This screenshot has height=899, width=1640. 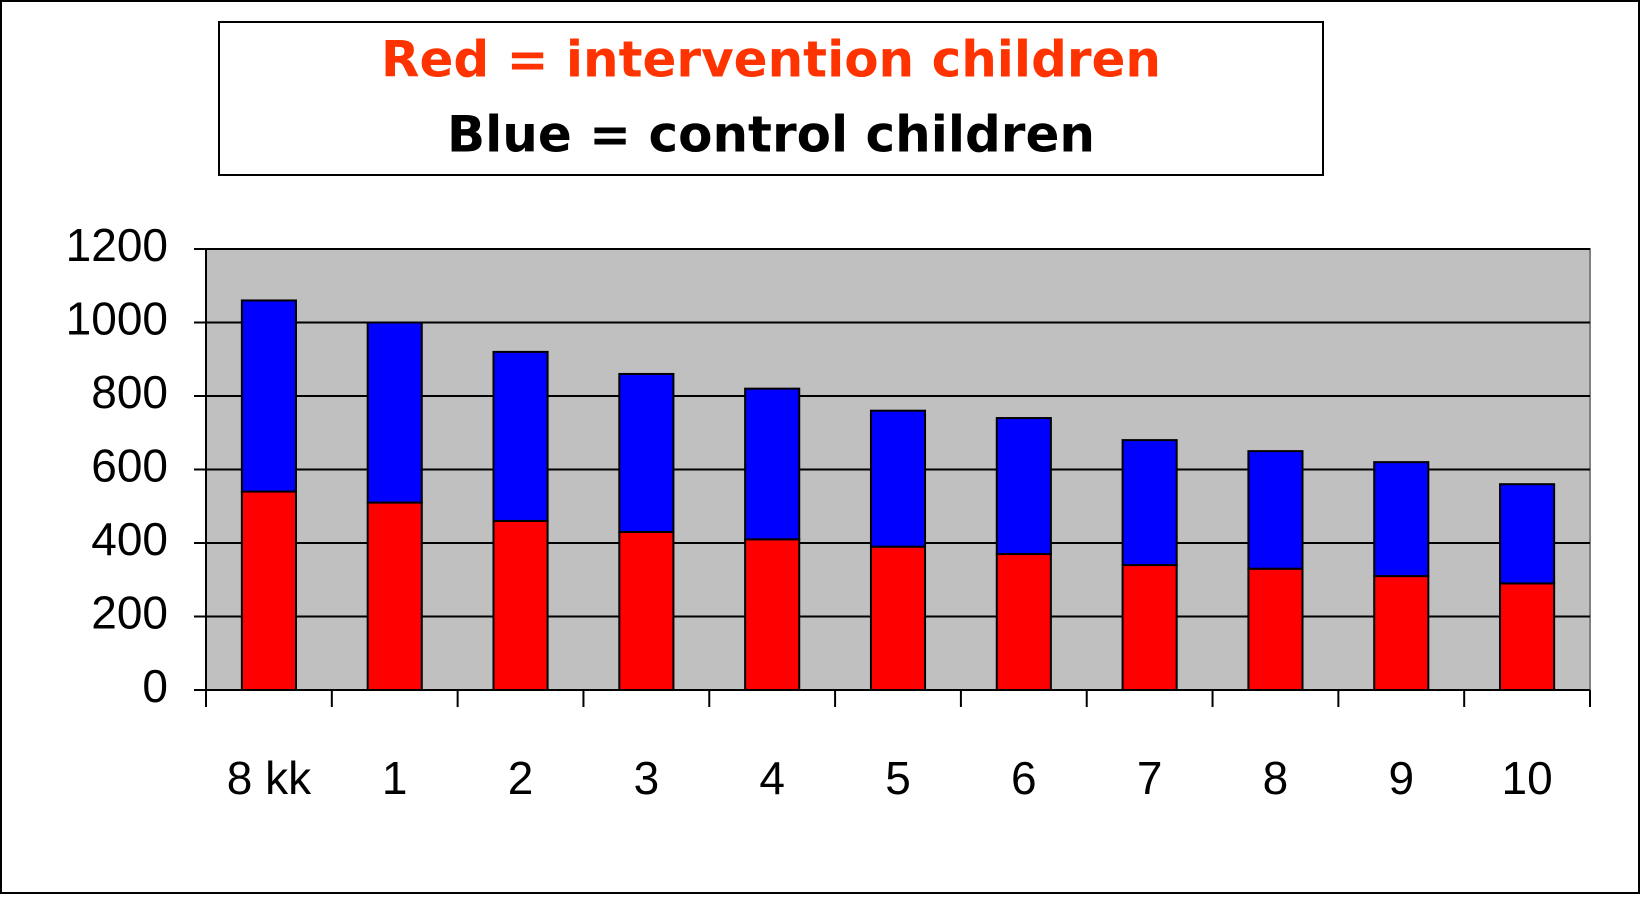 What do you see at coordinates (1150, 778) in the screenshot?
I see `x-tick-label: 7` at bounding box center [1150, 778].